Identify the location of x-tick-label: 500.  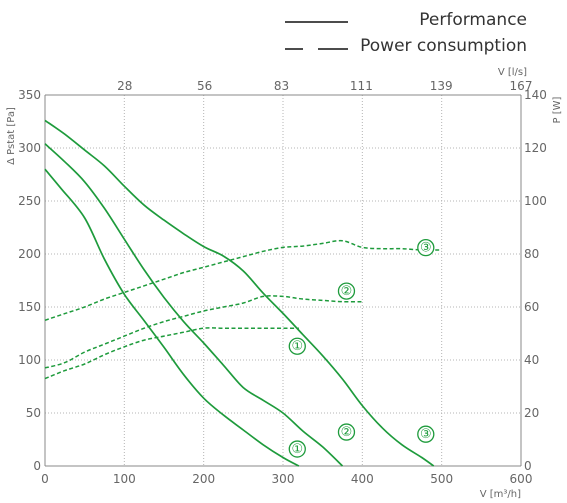
(441, 479).